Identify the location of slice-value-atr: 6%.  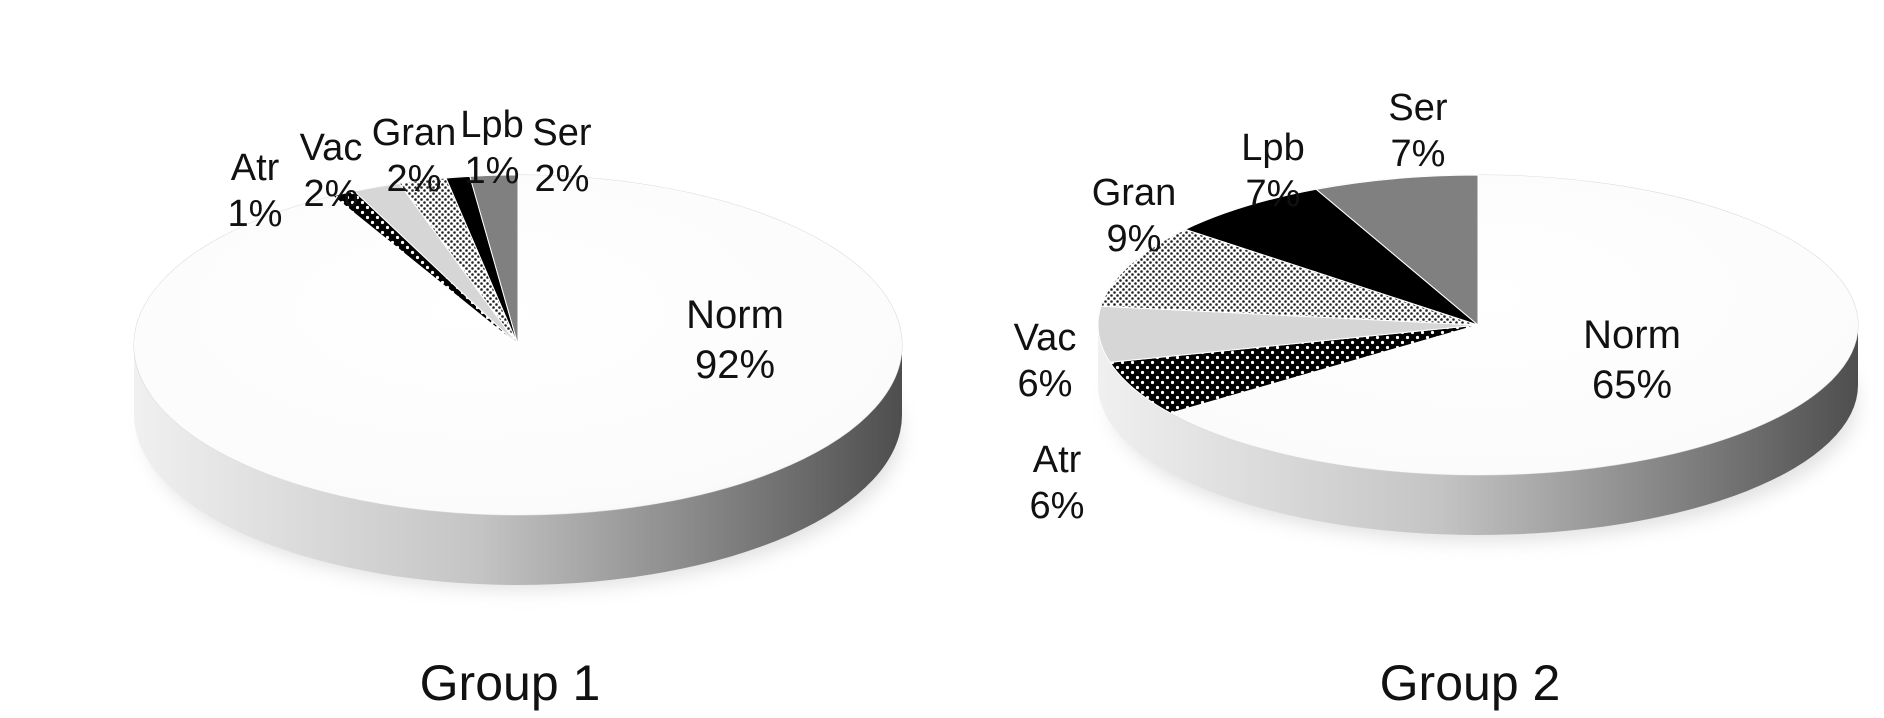
(1057, 506).